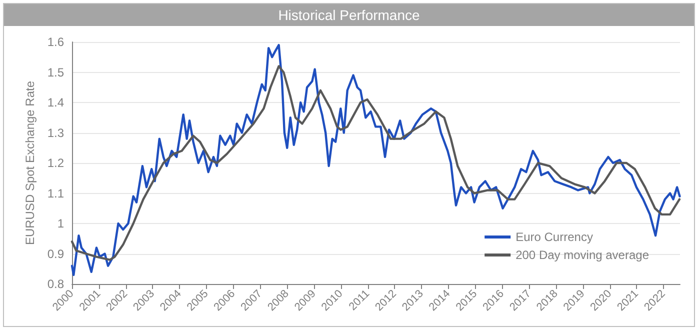  Describe the element at coordinates (60, 223) in the screenshot. I see `y-tick-label: 1` at that location.